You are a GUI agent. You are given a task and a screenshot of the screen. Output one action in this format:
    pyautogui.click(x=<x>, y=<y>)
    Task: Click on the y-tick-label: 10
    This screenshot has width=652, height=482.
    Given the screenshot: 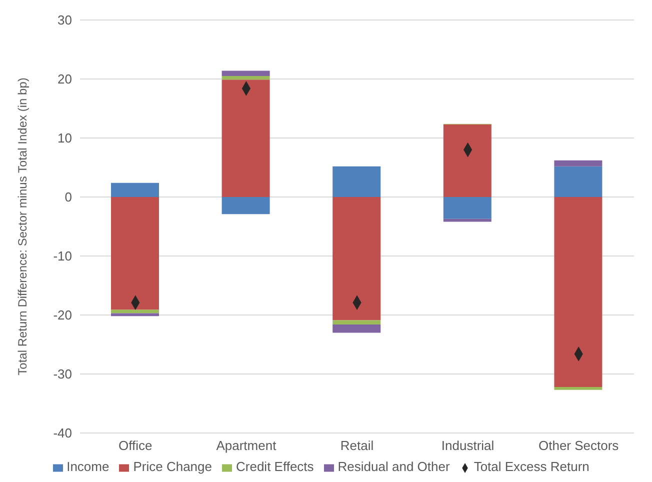 What is the action you would take?
    pyautogui.click(x=65, y=138)
    